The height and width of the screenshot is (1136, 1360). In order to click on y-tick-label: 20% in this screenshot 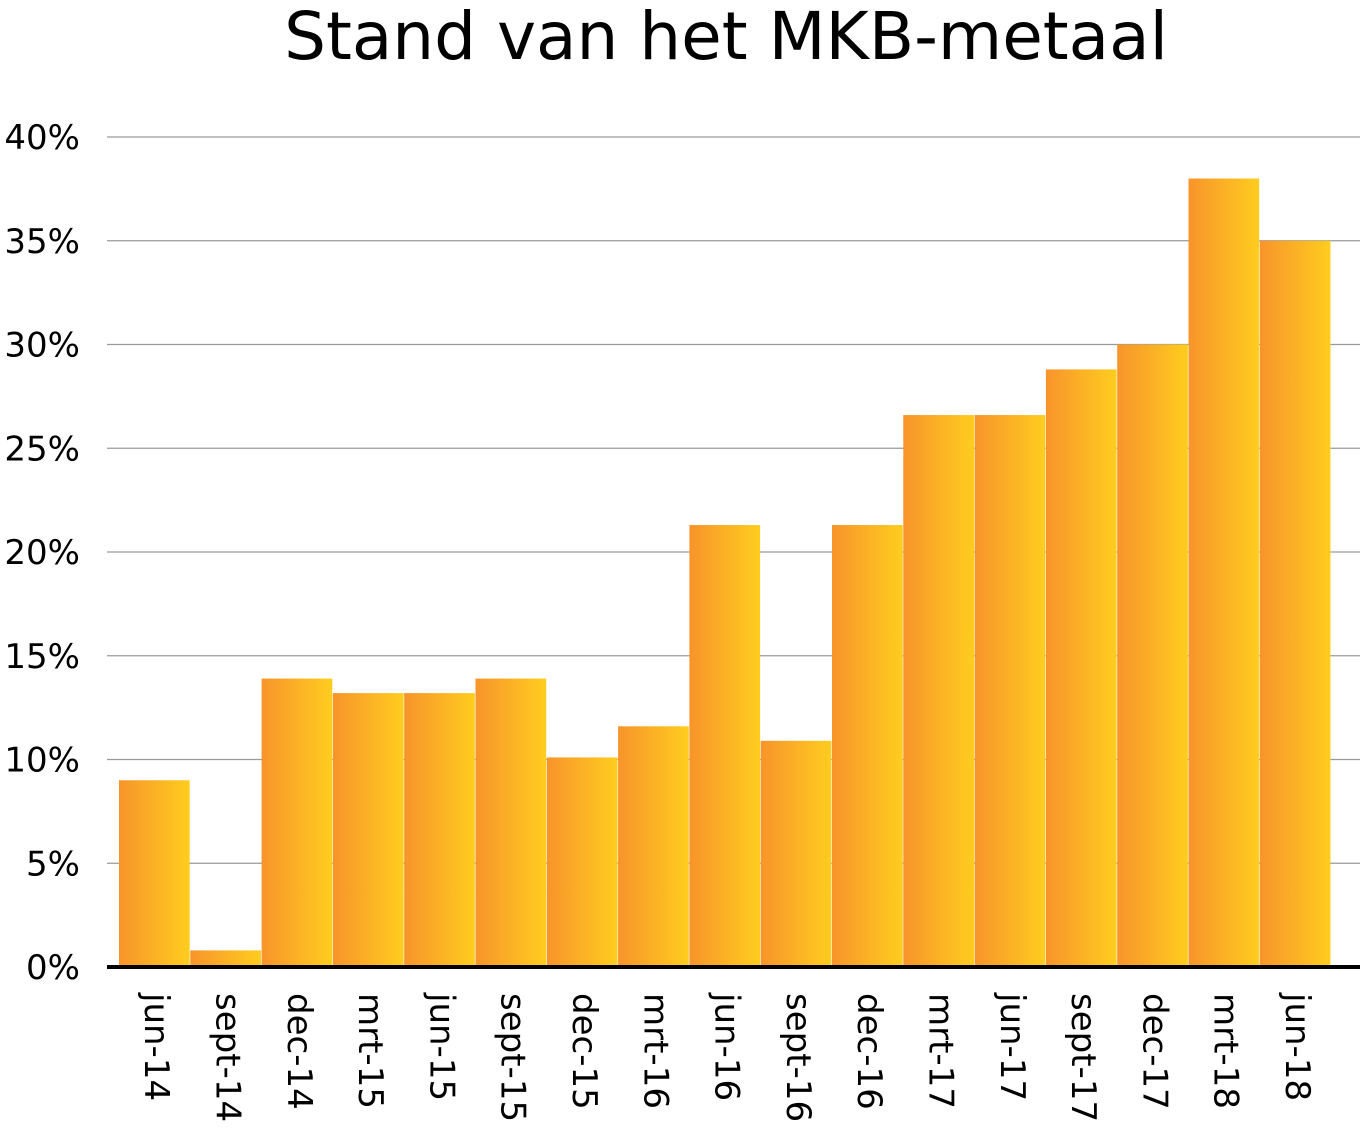, I will do `click(42, 553)`.